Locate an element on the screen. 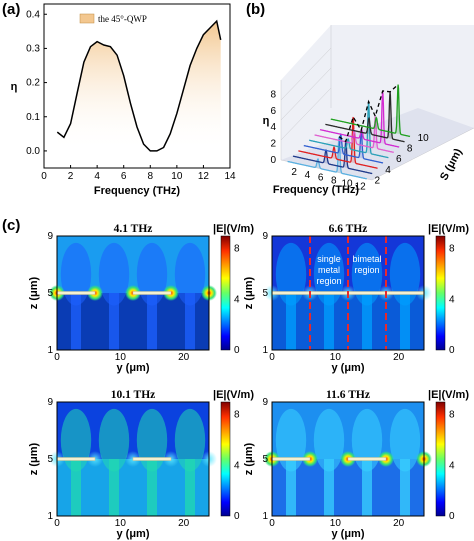 The width and height of the screenshot is (474, 541). y-tick-label: 0.4 is located at coordinates (33, 14).